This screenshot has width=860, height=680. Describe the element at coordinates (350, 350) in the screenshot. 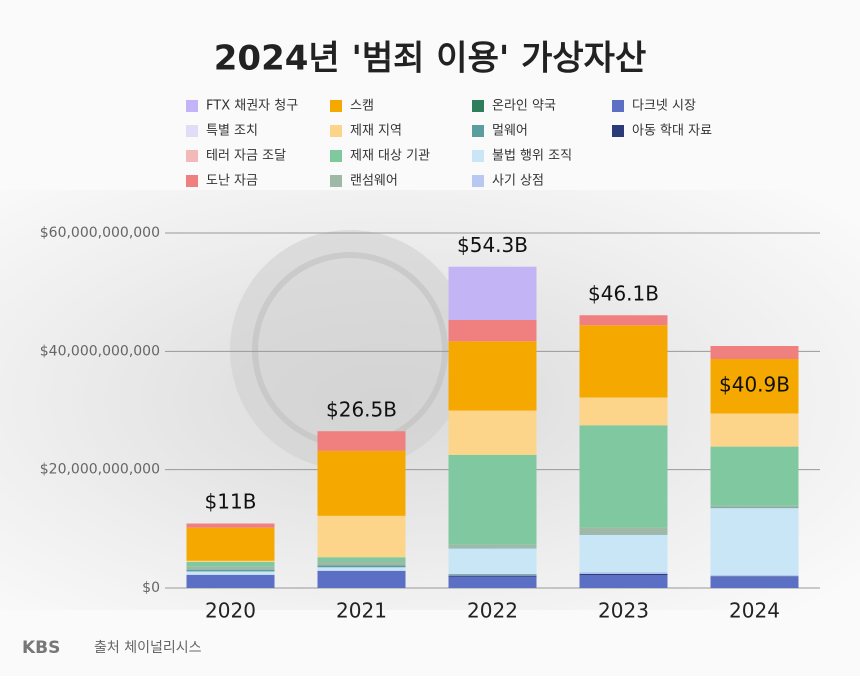

I see `coin-decoration` at that location.